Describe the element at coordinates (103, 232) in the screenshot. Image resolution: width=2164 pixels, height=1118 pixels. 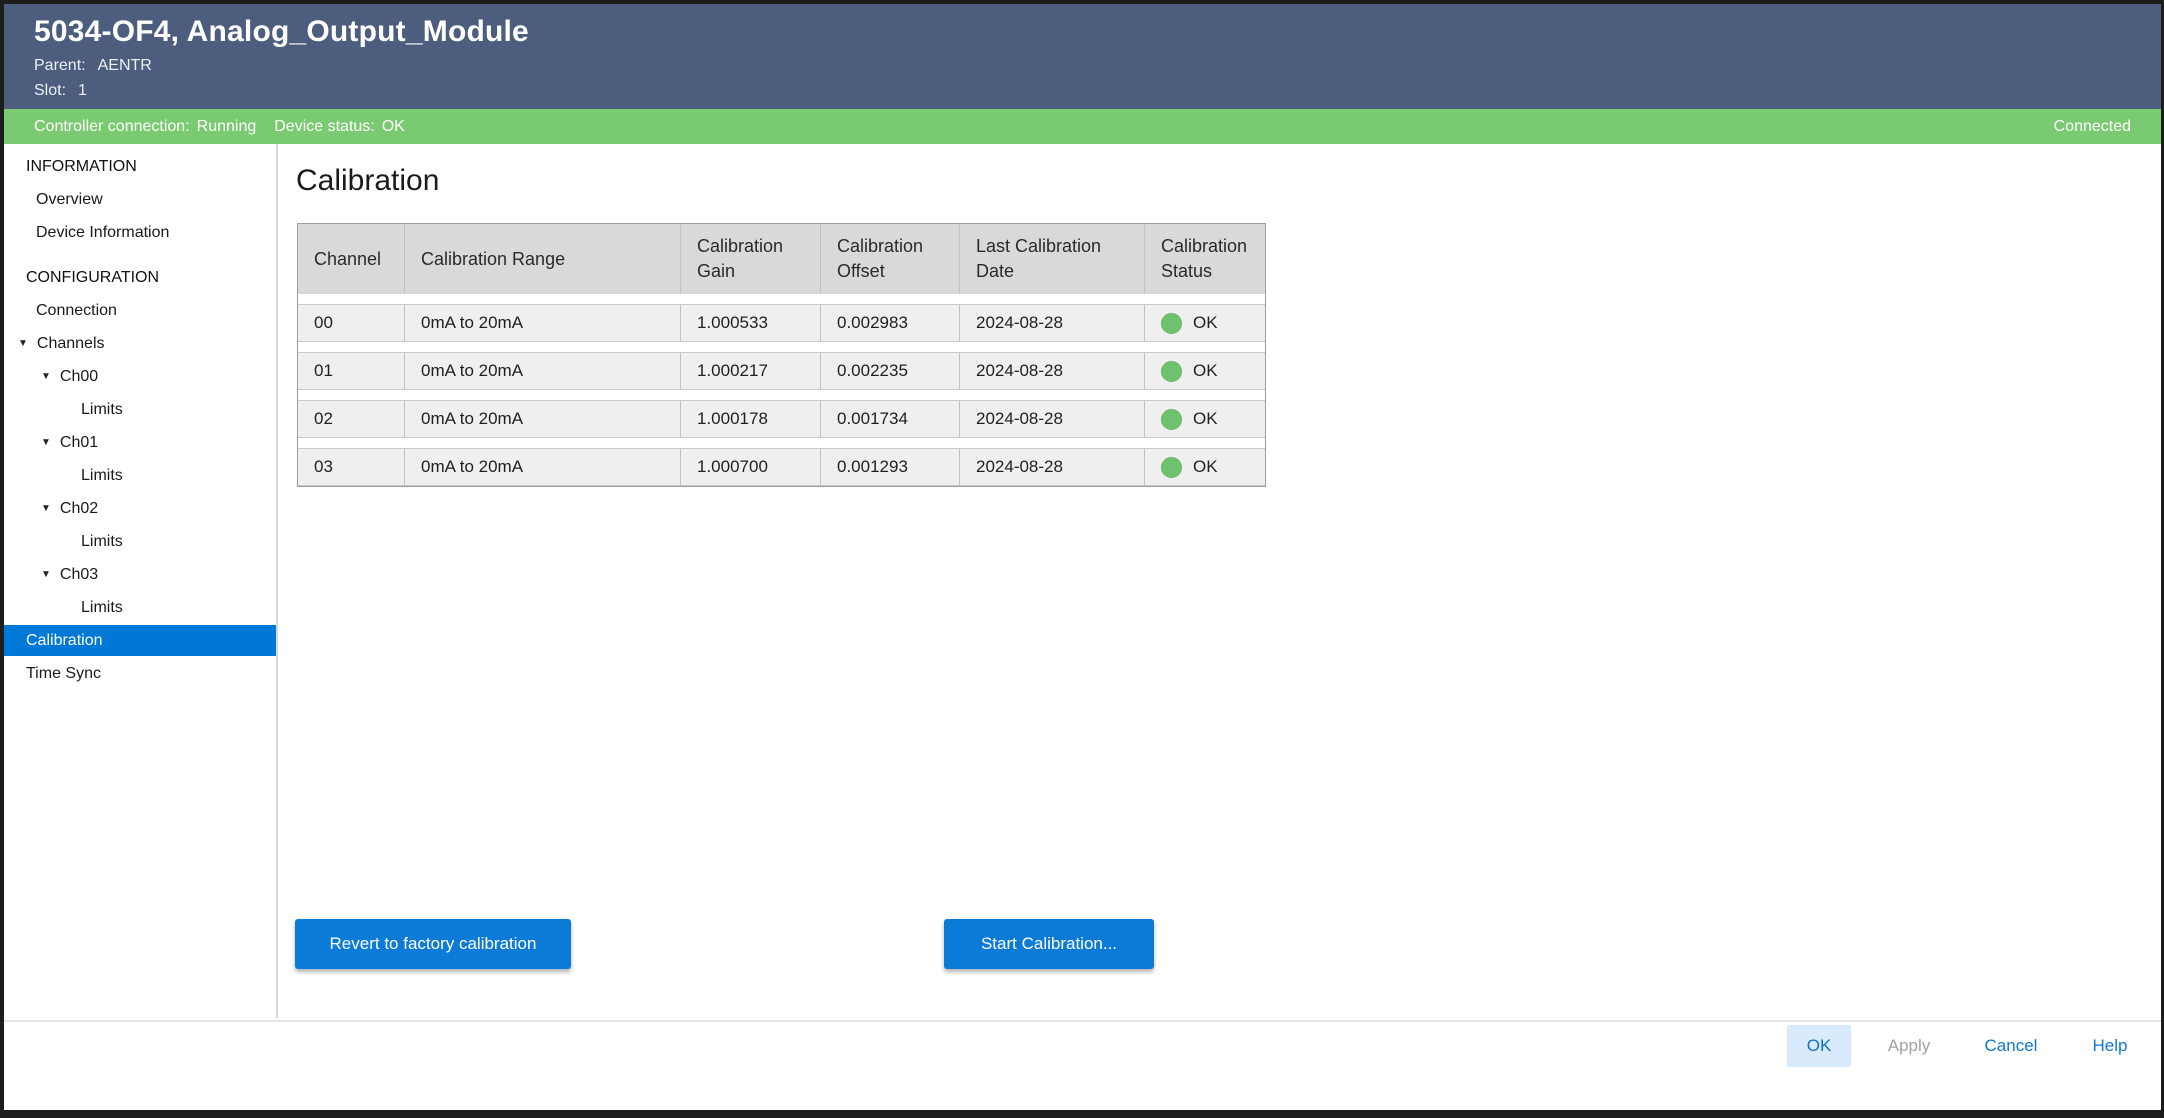
I see `sidebar-item-label: Device Information` at that location.